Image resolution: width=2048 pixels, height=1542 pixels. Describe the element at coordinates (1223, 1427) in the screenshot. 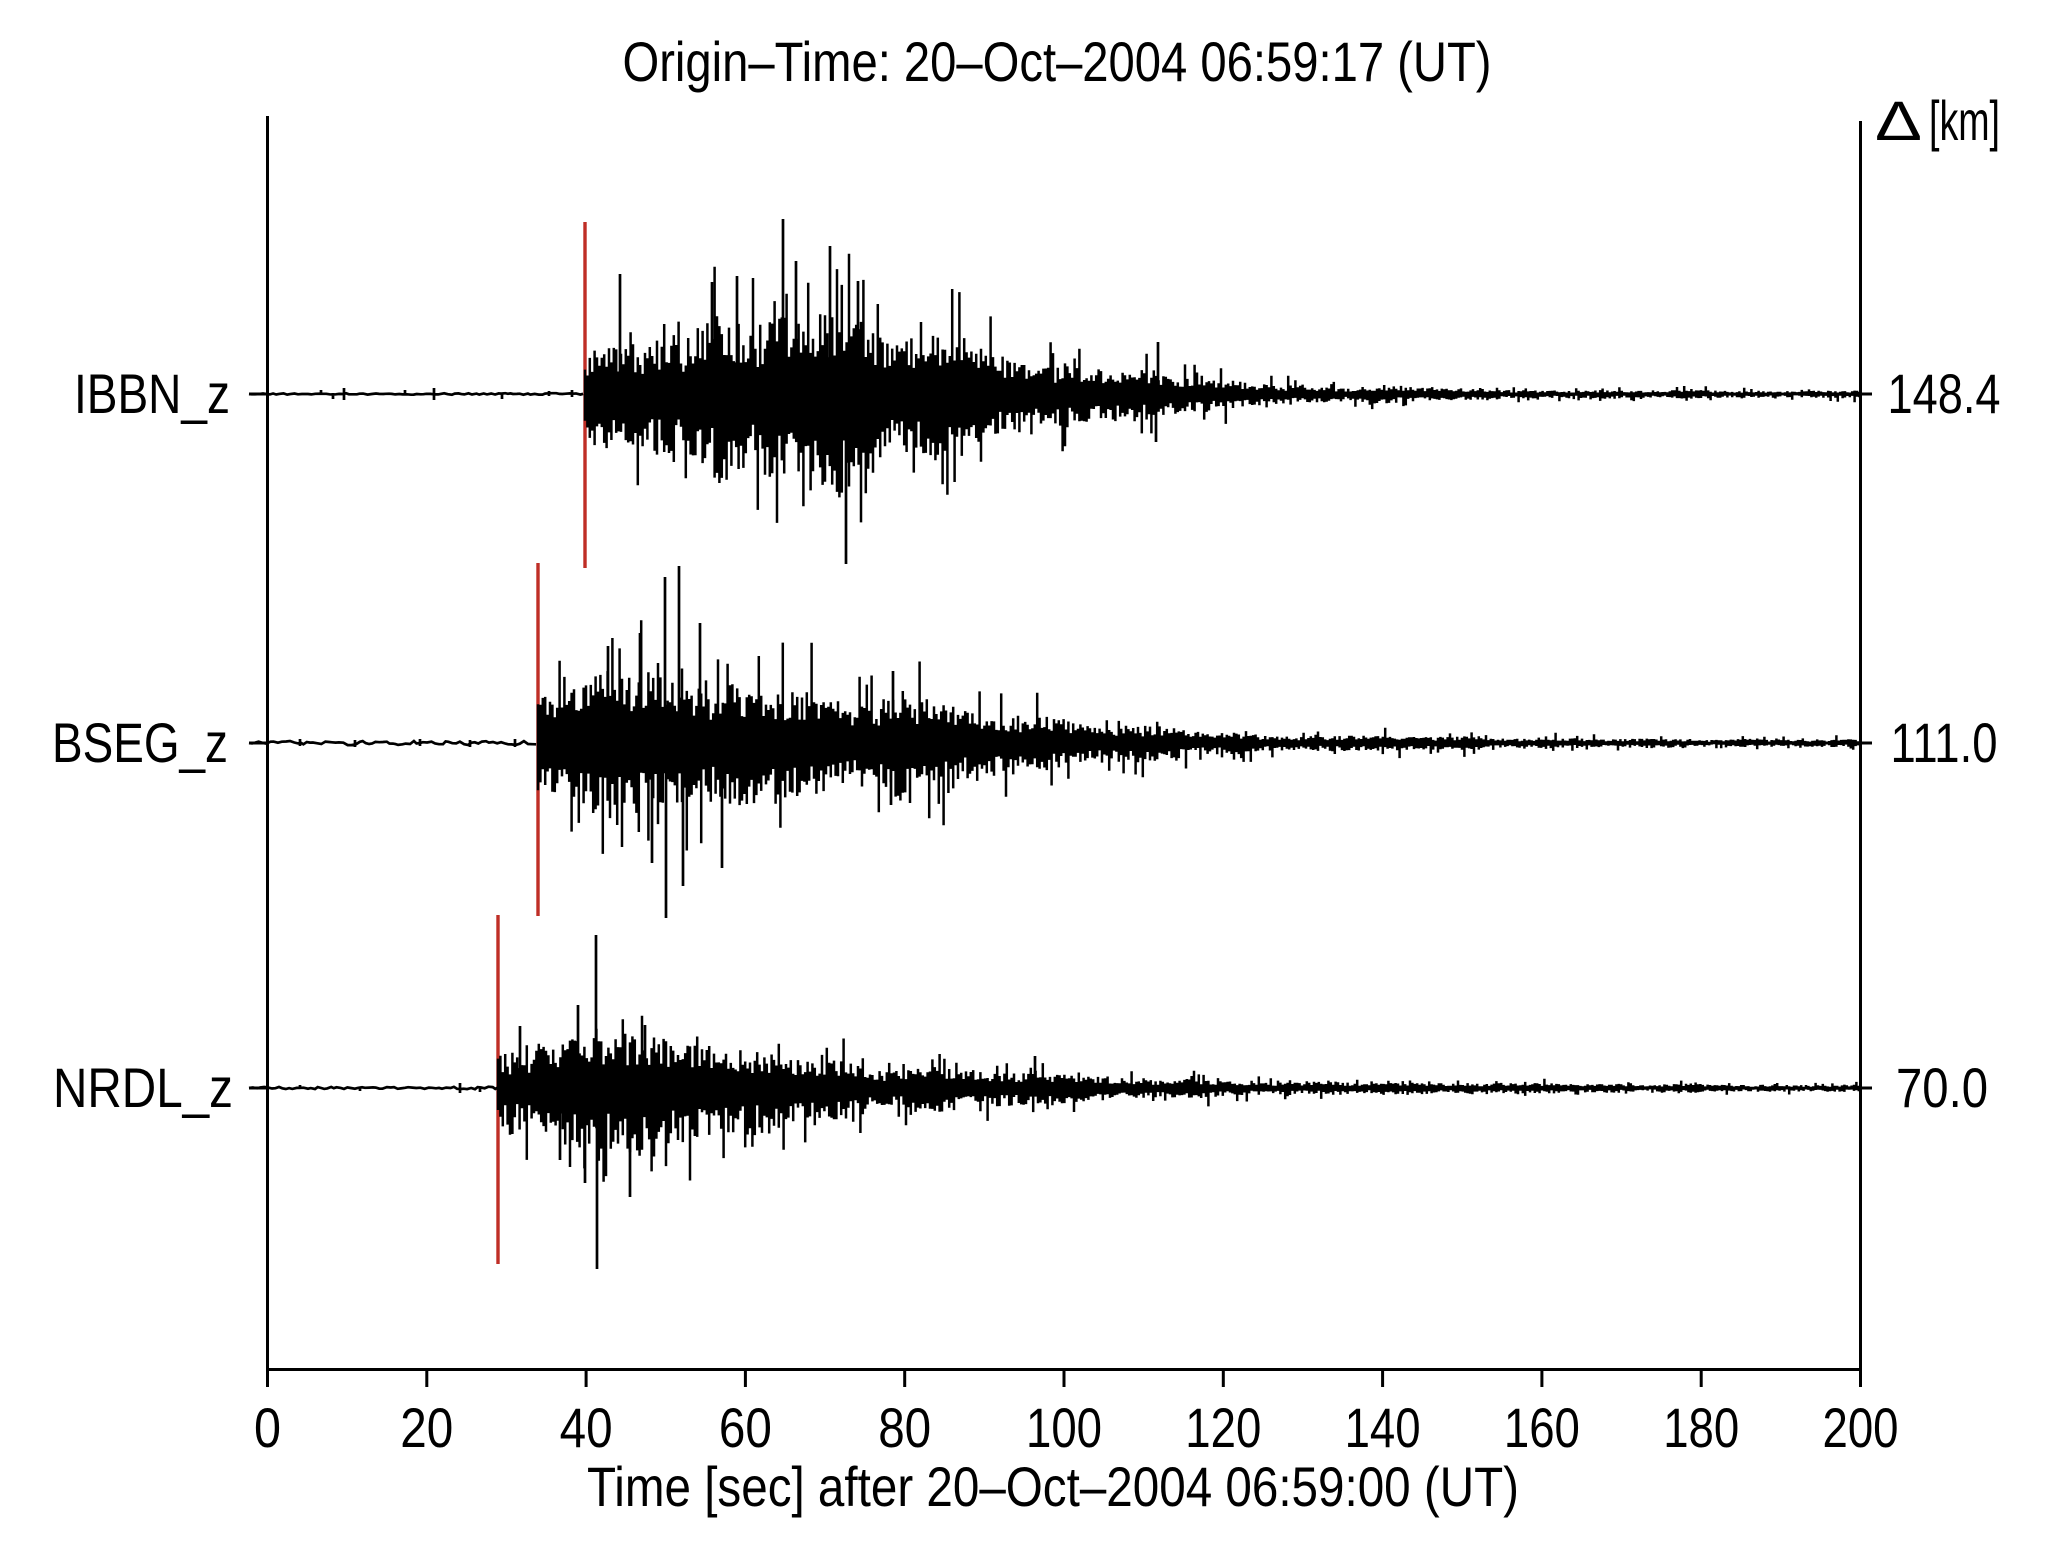

I see `svg-text: 120` at that location.